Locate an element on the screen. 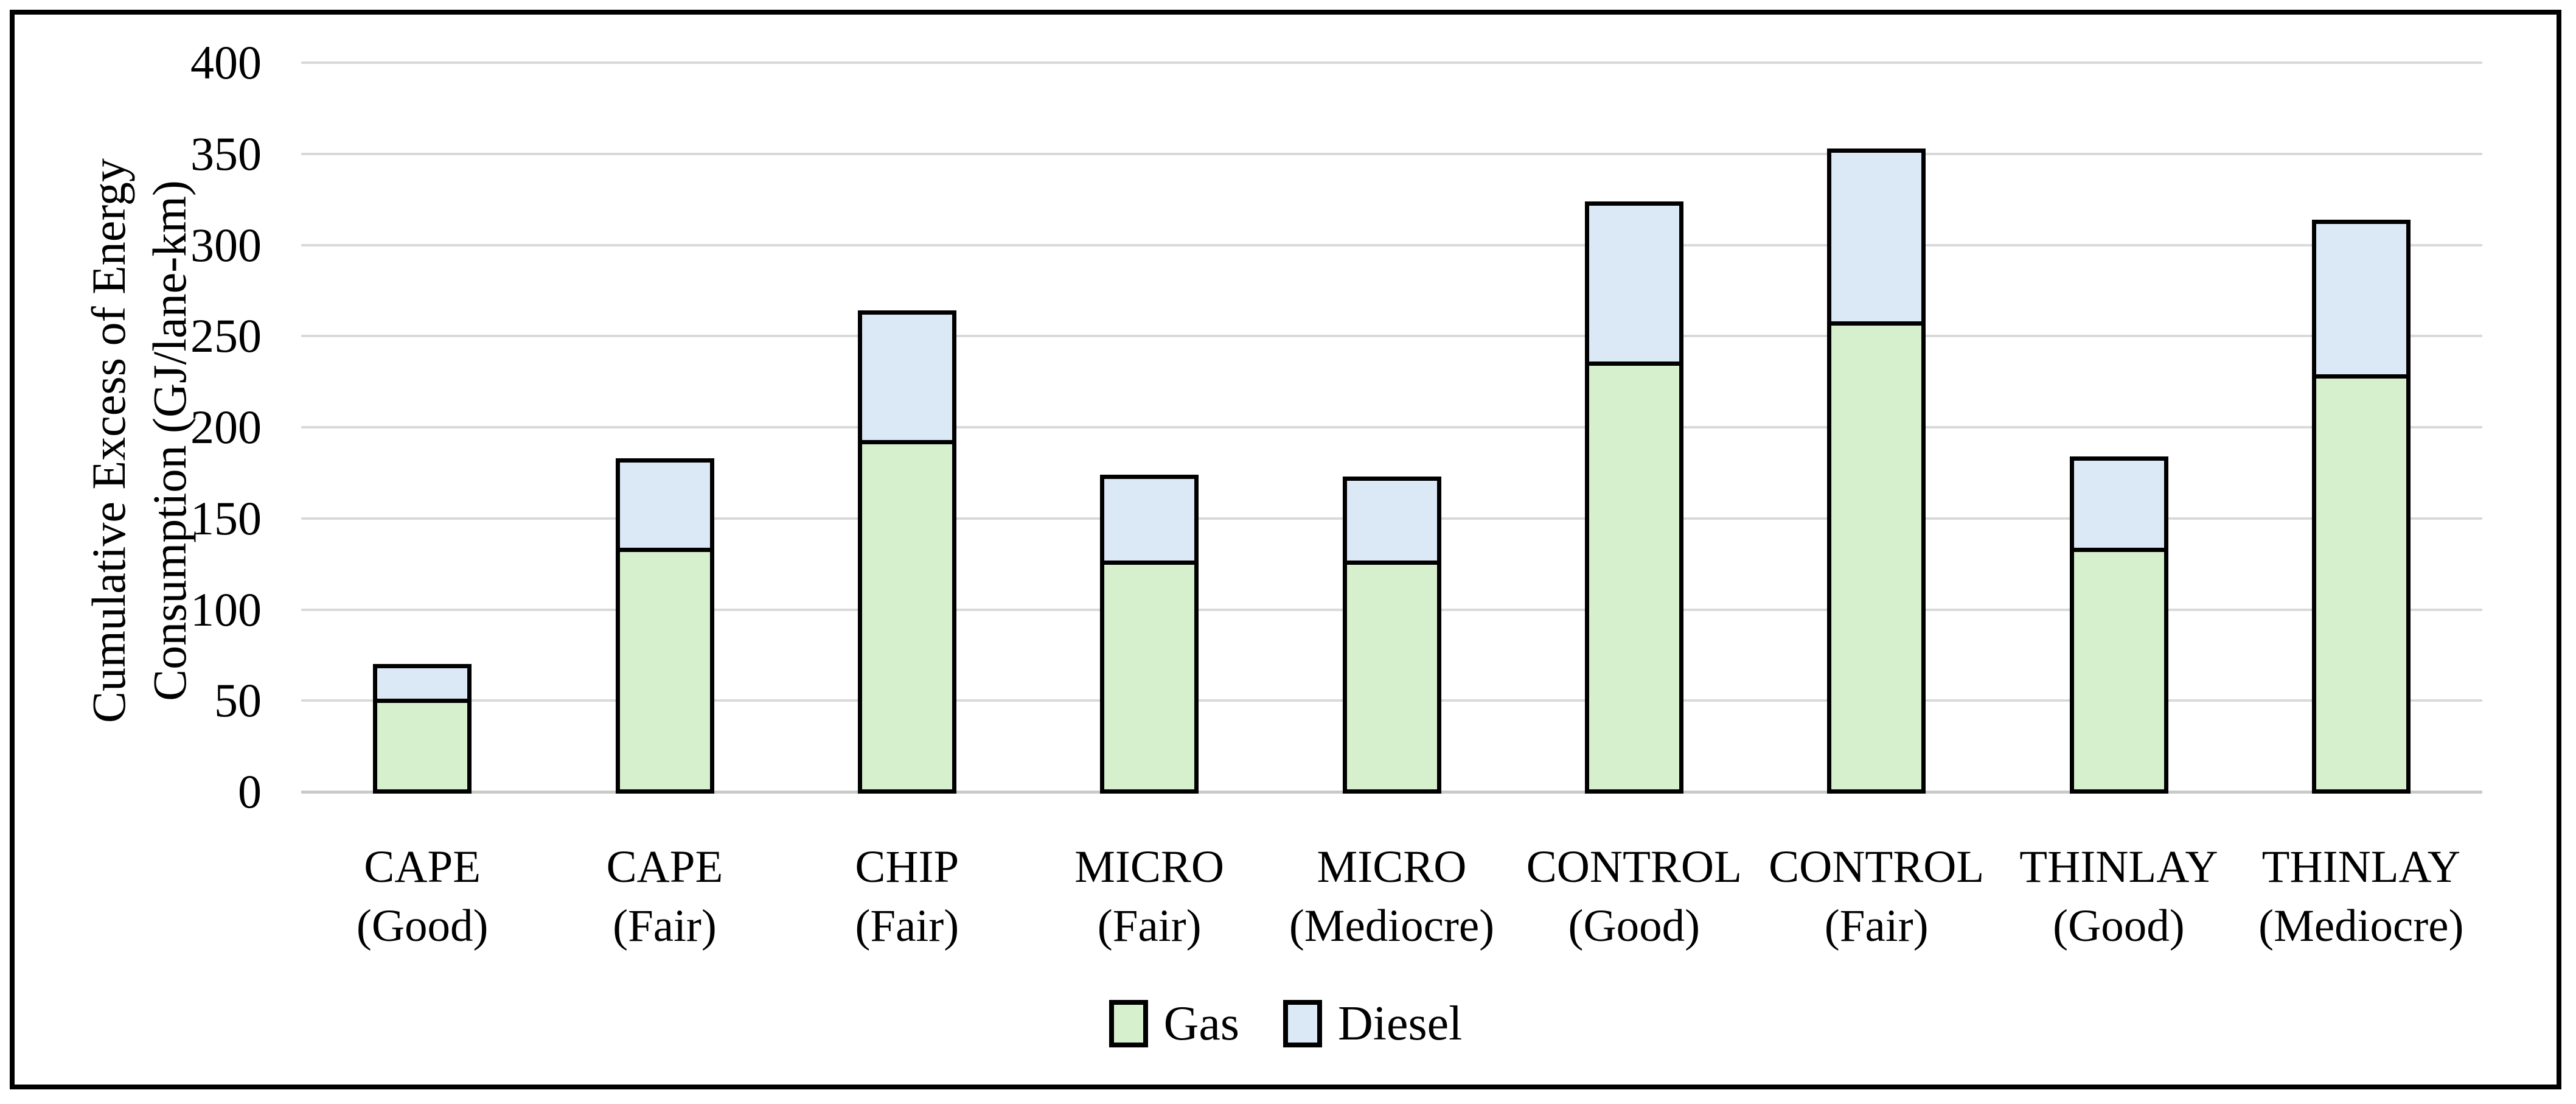 The height and width of the screenshot is (1104, 2576). legend-label-gas: Gas is located at coordinates (1201, 1023).